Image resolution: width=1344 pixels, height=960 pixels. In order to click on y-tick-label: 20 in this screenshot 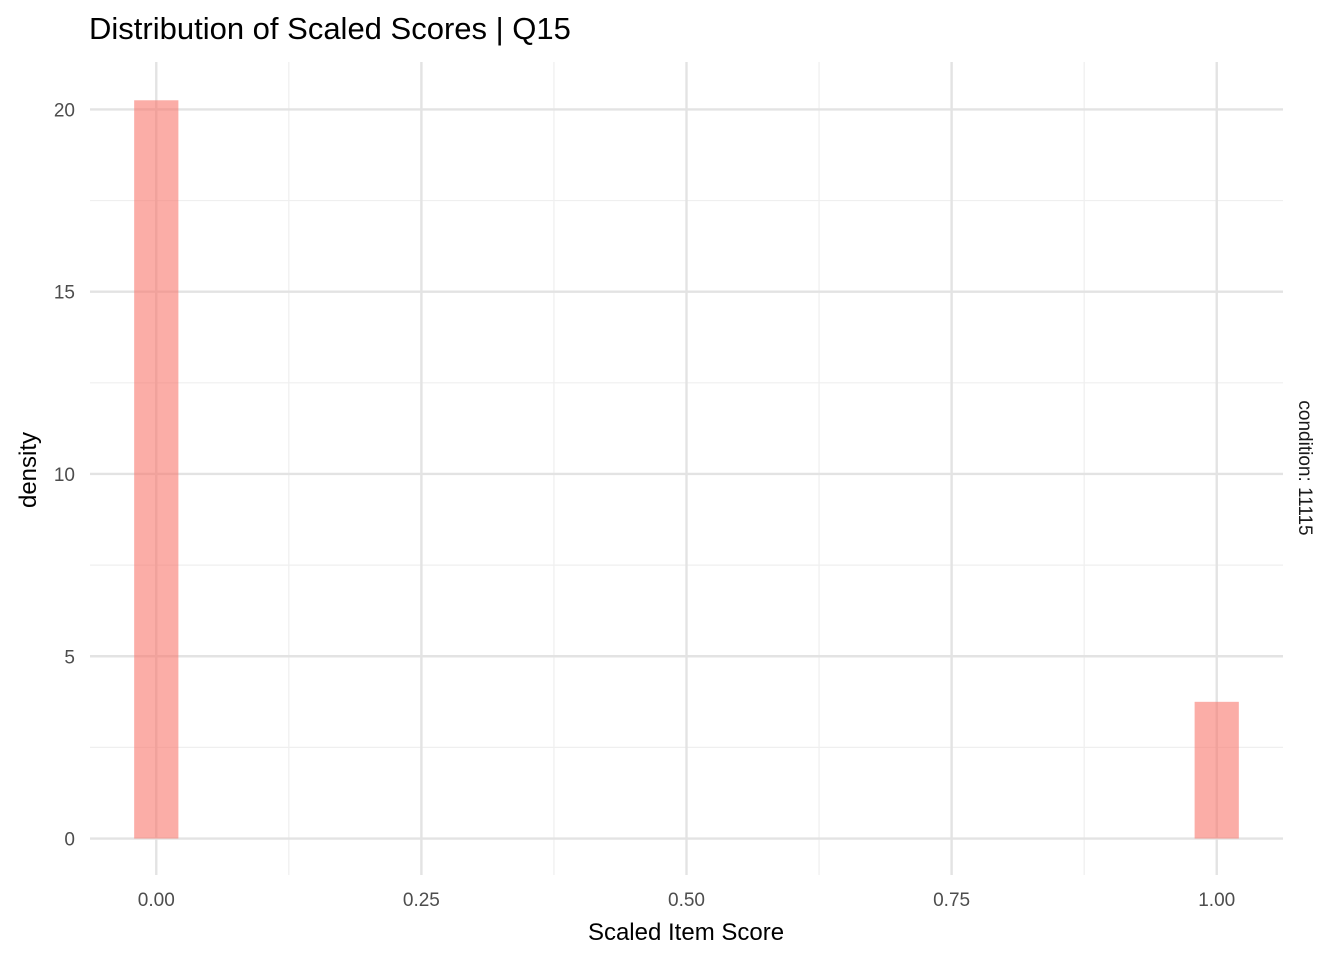, I will do `click(64, 110)`.